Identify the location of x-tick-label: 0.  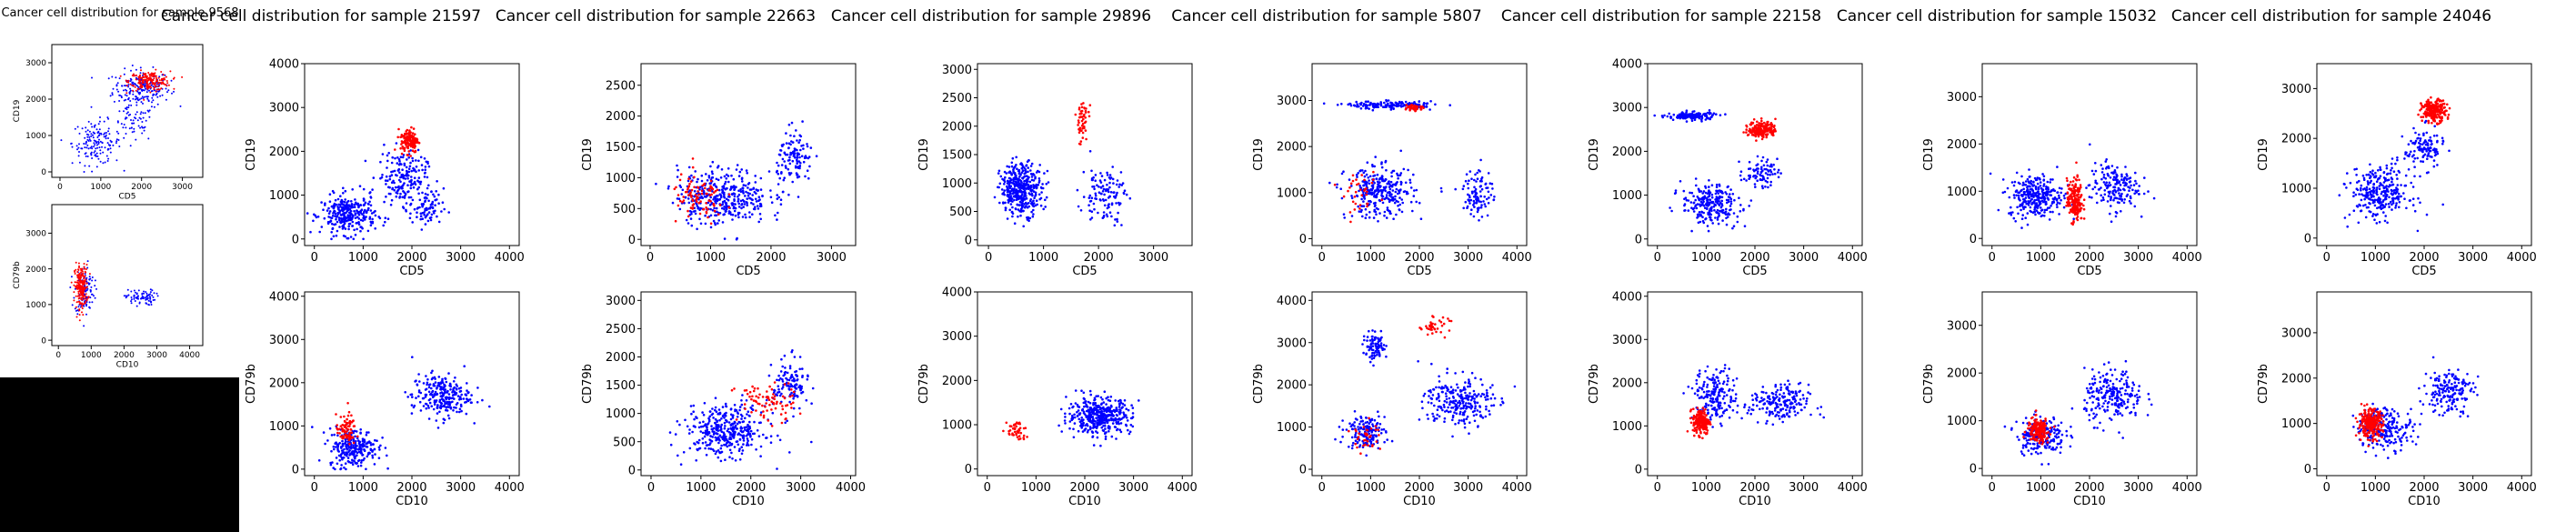
(650, 258).